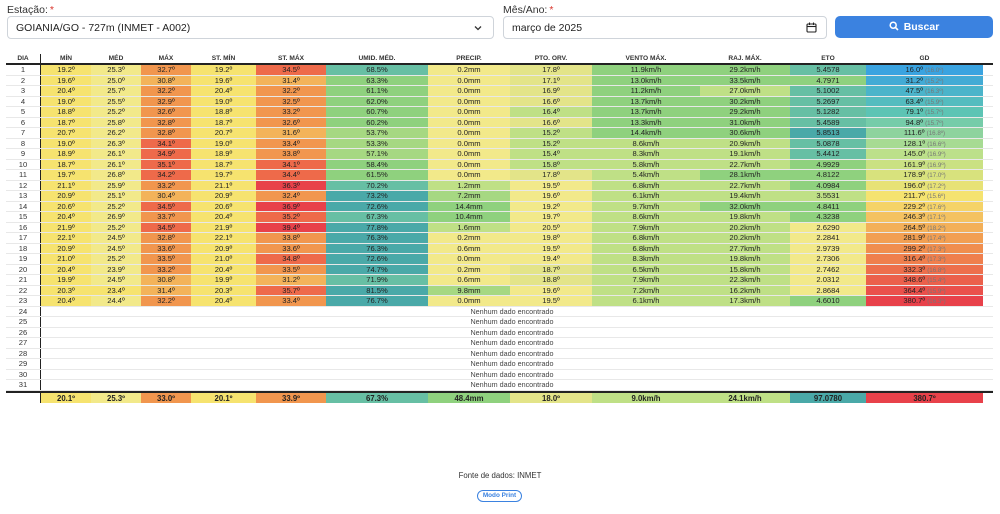 Image resolution: width=1000 pixels, height=514 pixels. Describe the element at coordinates (500, 475) in the screenshot. I see `data-source: Fonte de dados: INMET` at that location.